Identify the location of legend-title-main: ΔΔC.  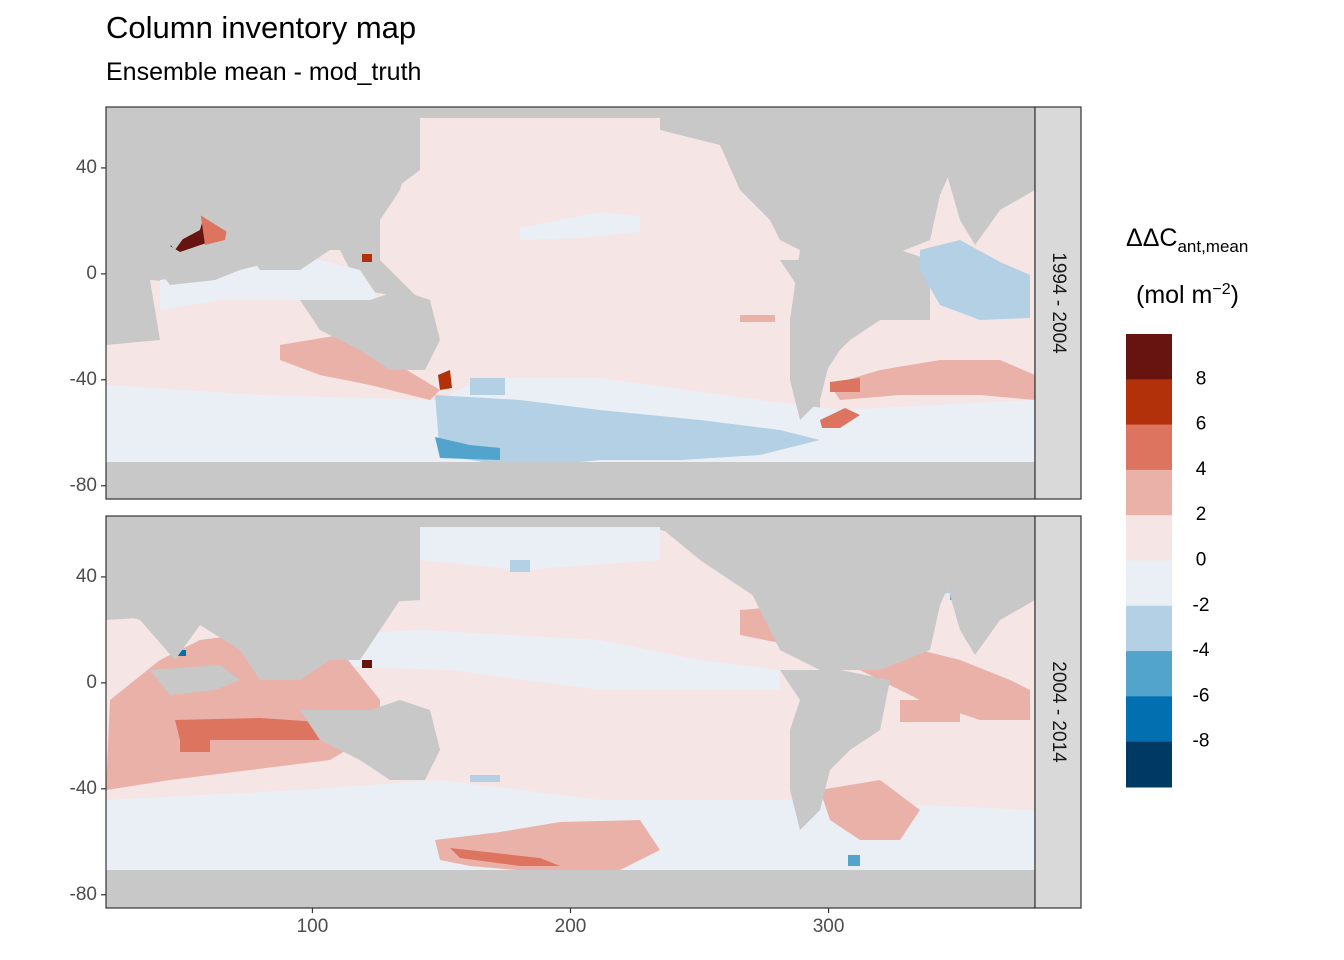
(1152, 238).